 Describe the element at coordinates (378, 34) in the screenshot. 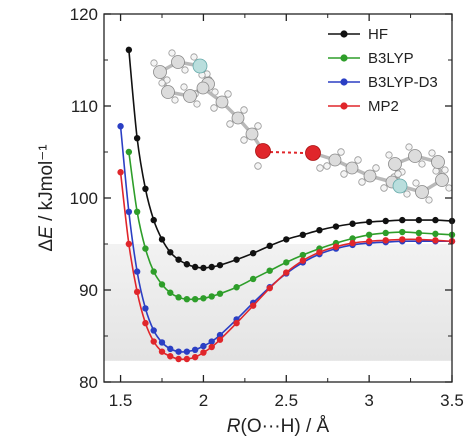

I see `legend-label: HF` at that location.